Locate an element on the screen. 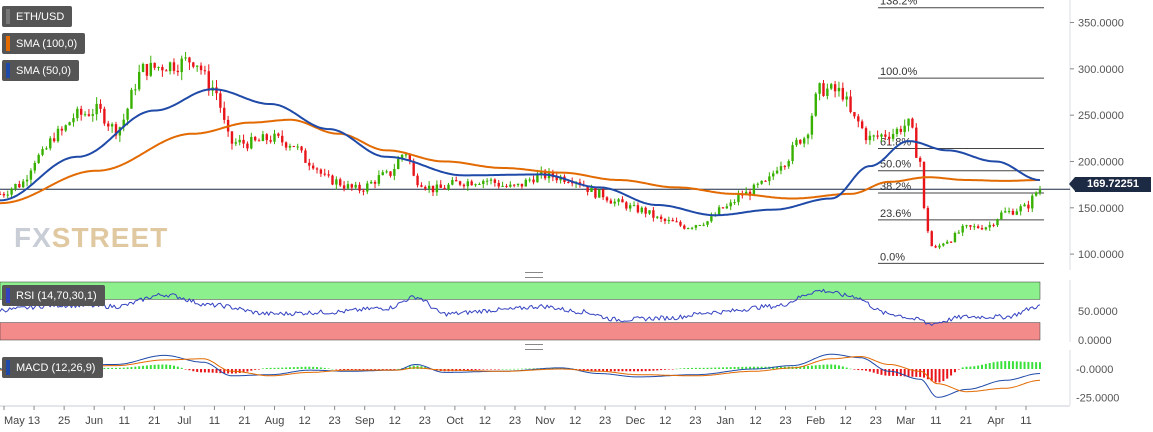 Image resolution: width=1153 pixels, height=432 pixels. x-tick-label: Aug is located at coordinates (275, 421).